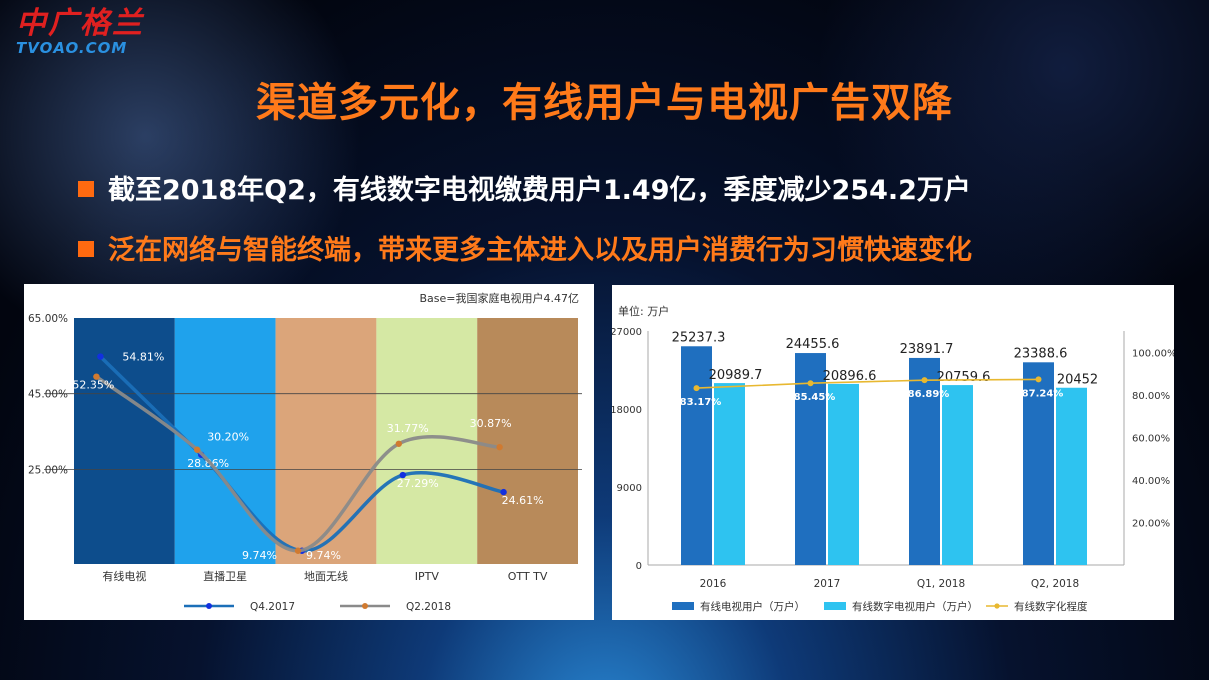 This screenshot has width=1209, height=680. Describe the element at coordinates (929, 394) in the screenshot. I see `data-label-digitization: 86.89%` at that location.